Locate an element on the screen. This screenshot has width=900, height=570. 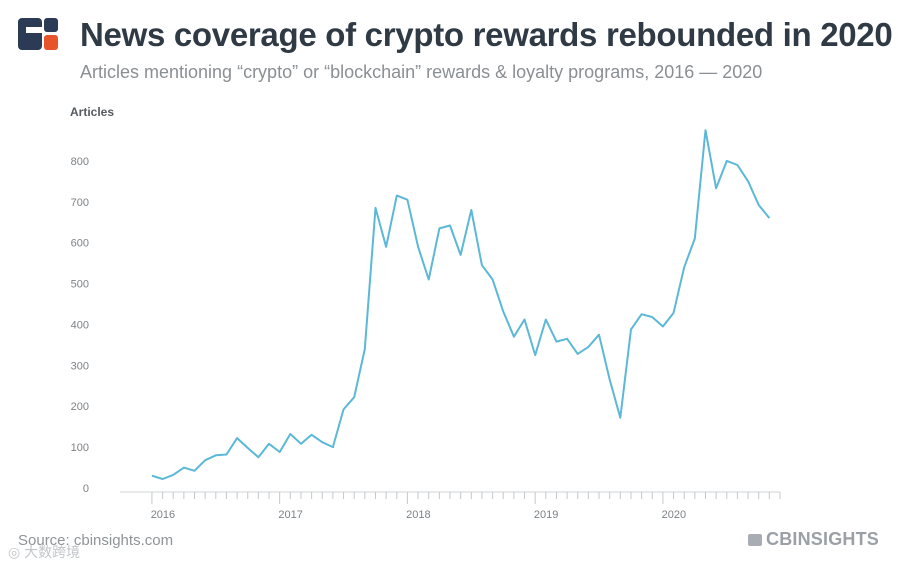
x-axis: 2016 2017 2018 2019 2020 is located at coordinates (450, 506).